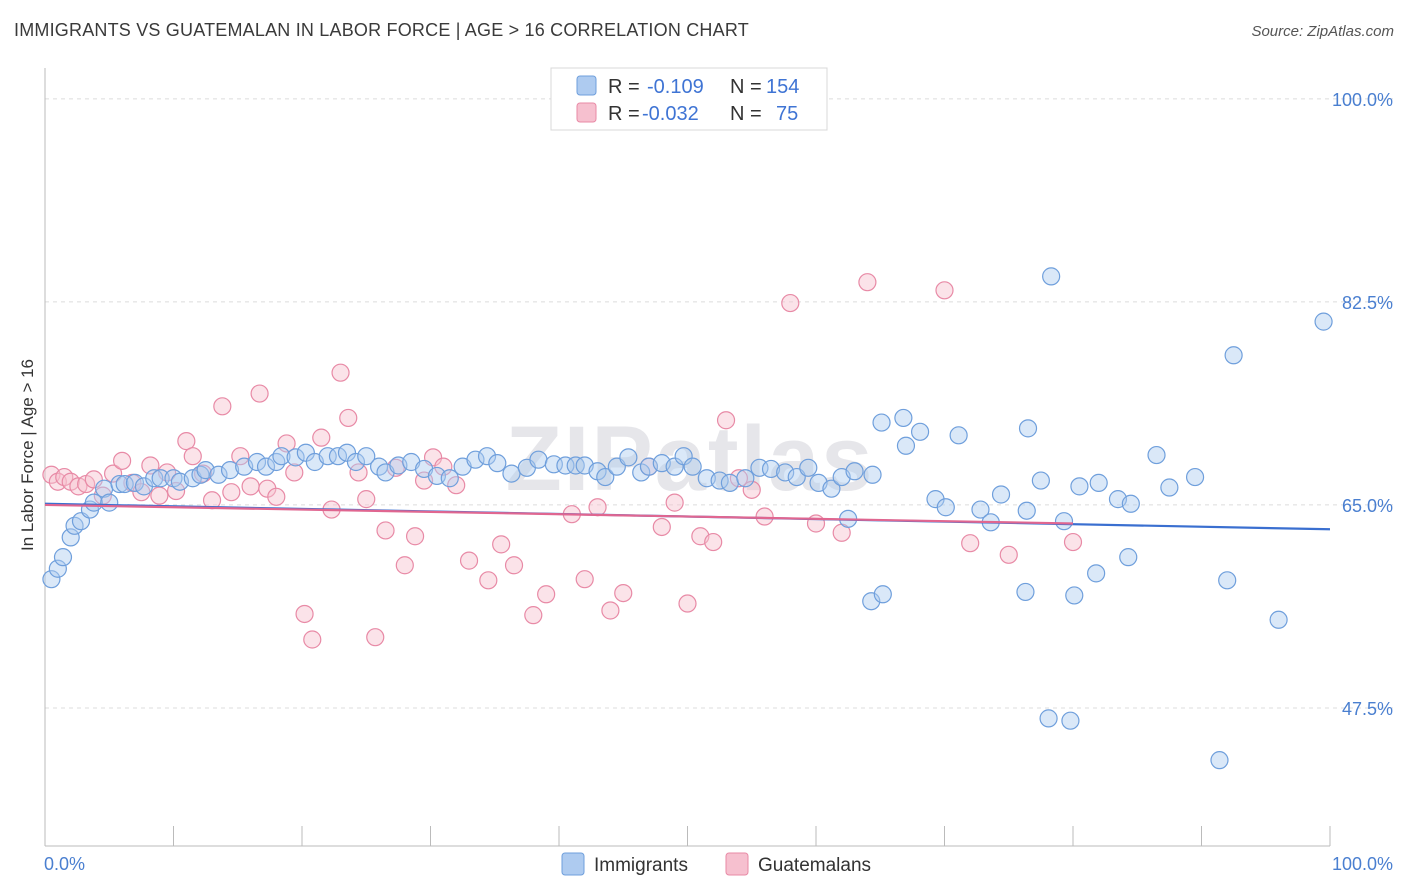 The width and height of the screenshot is (1406, 892). I want to click on legend-r-label-1: R =, so click(624, 87).